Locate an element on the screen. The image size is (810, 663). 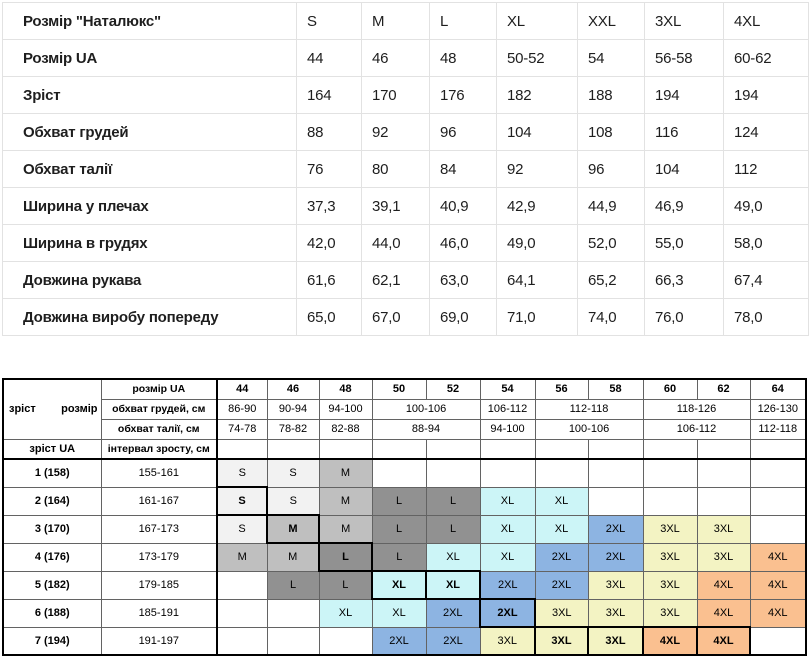
measurement-value: 60-62 is located at coordinates (766, 58).